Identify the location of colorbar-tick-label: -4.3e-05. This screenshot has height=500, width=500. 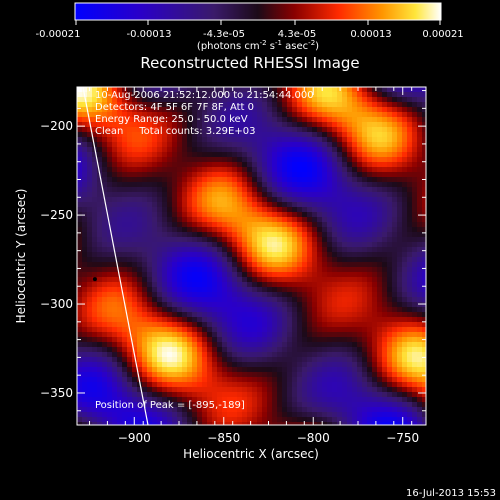
(224, 34).